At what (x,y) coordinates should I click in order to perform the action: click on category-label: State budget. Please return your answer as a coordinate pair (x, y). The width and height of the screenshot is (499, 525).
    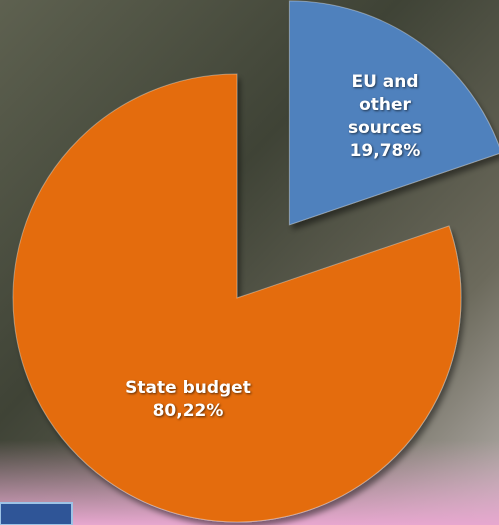
    Looking at the image, I should click on (188, 388).